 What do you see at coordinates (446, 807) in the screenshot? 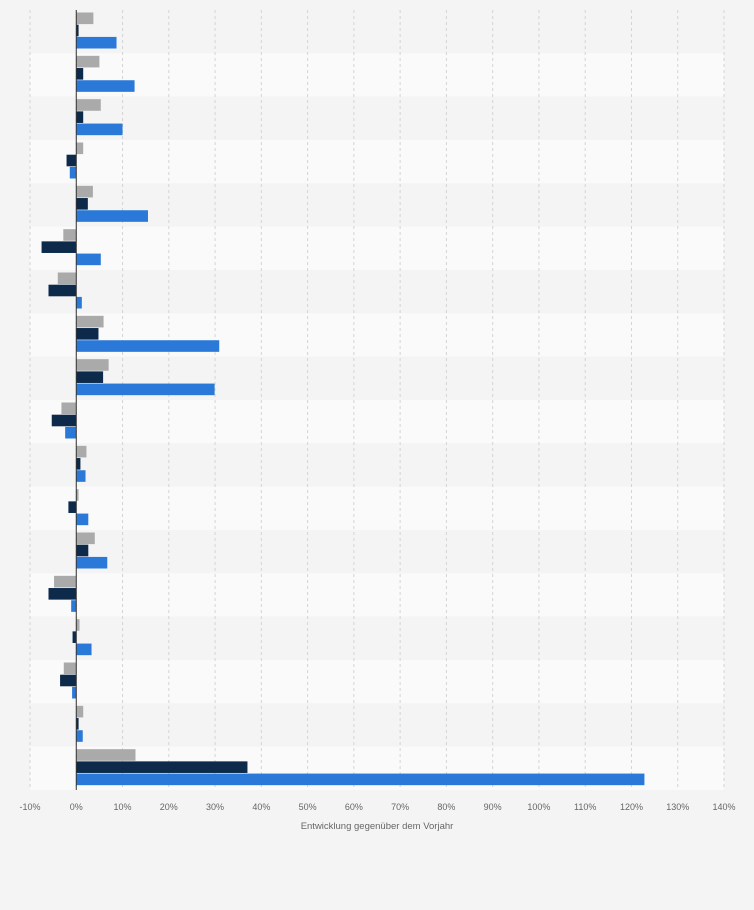
I see `x-tick-label: 80%` at bounding box center [446, 807].